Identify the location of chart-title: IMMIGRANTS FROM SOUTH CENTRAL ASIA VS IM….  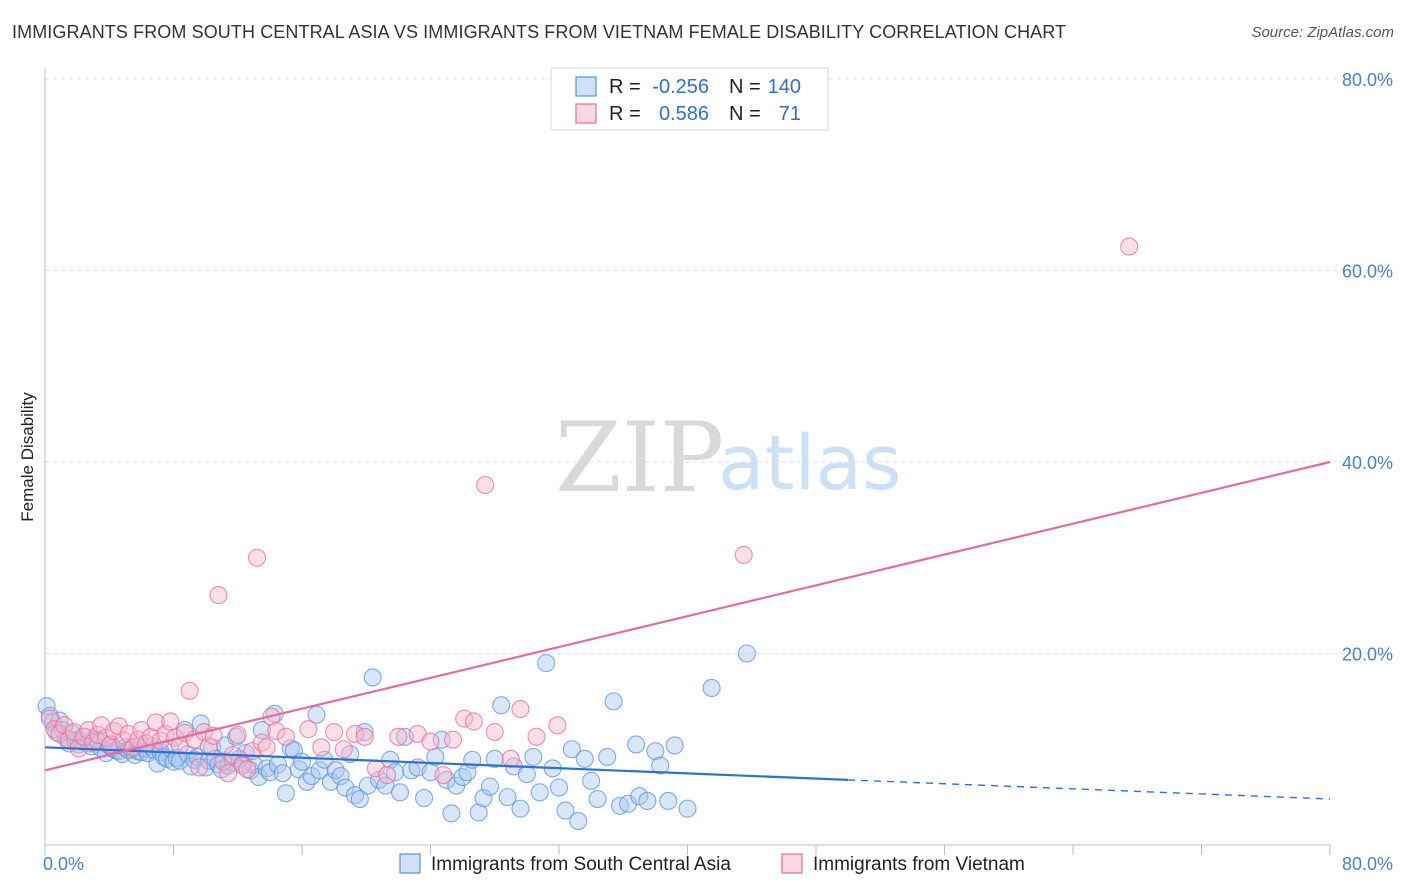
(539, 32).